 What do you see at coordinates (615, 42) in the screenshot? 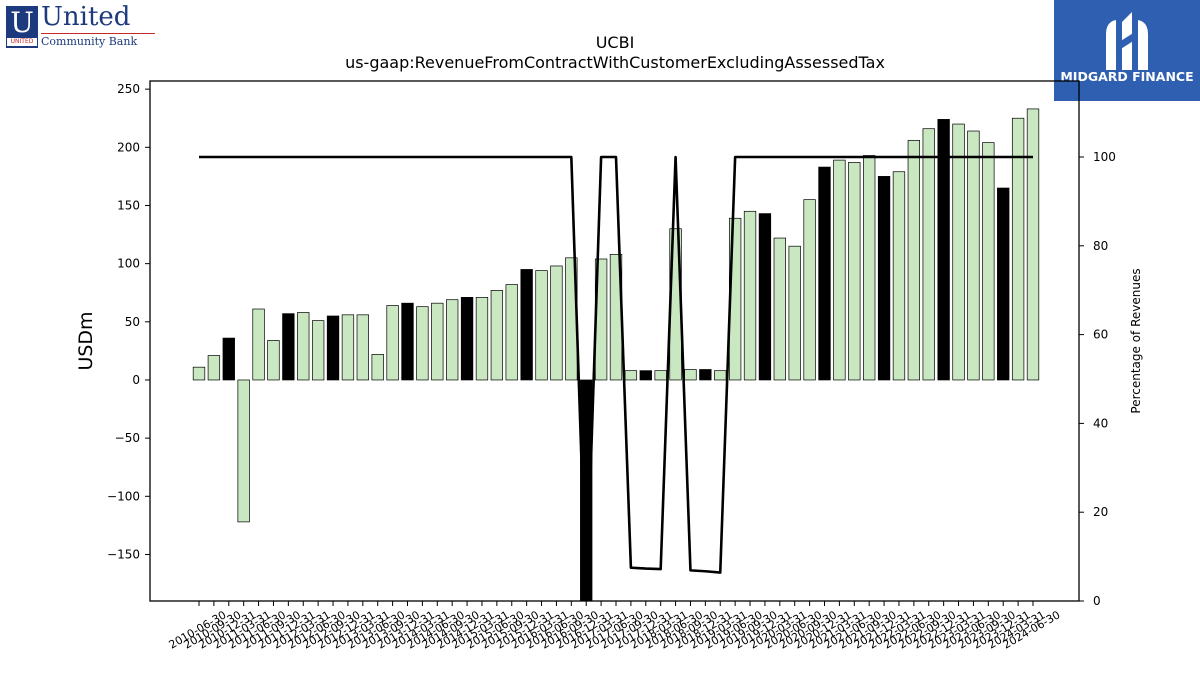
I see `chart-title: UCBI` at bounding box center [615, 42].